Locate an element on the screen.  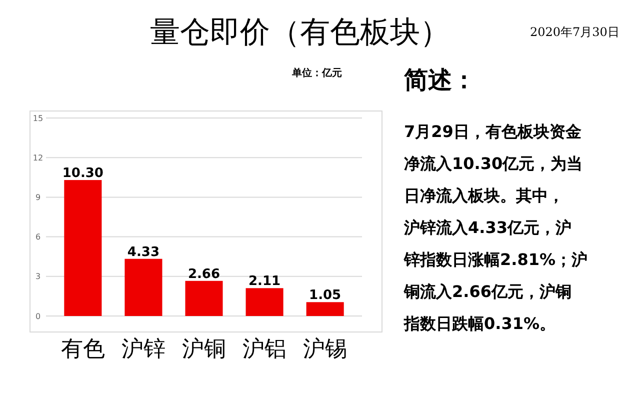
x-tick-label: 沪铜 is located at coordinates (204, 349).